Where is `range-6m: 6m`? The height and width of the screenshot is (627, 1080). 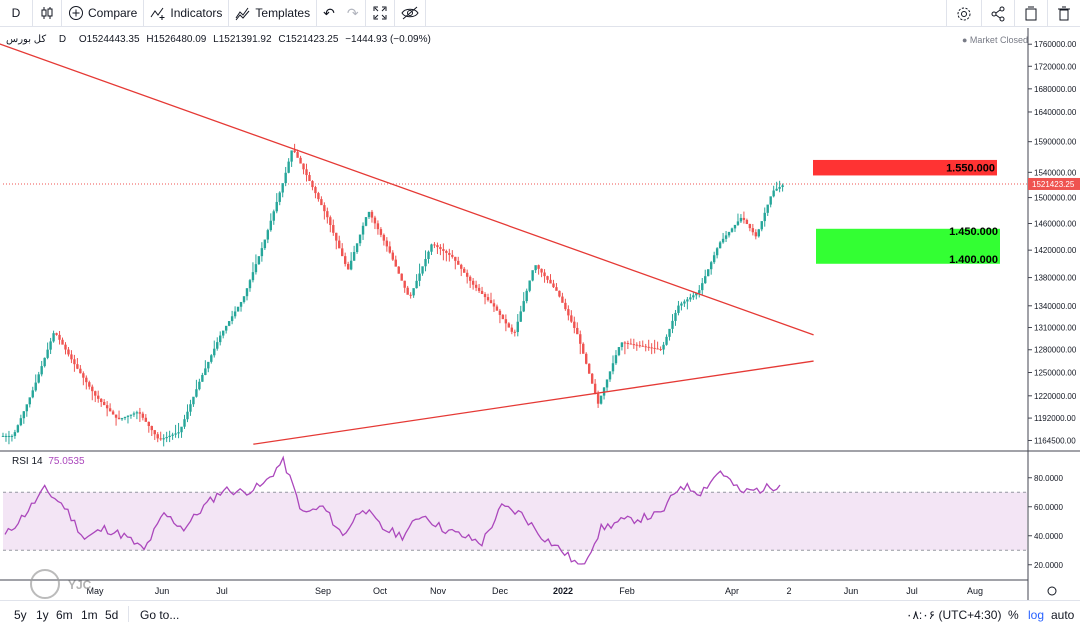 range-6m: 6m is located at coordinates (64, 615).